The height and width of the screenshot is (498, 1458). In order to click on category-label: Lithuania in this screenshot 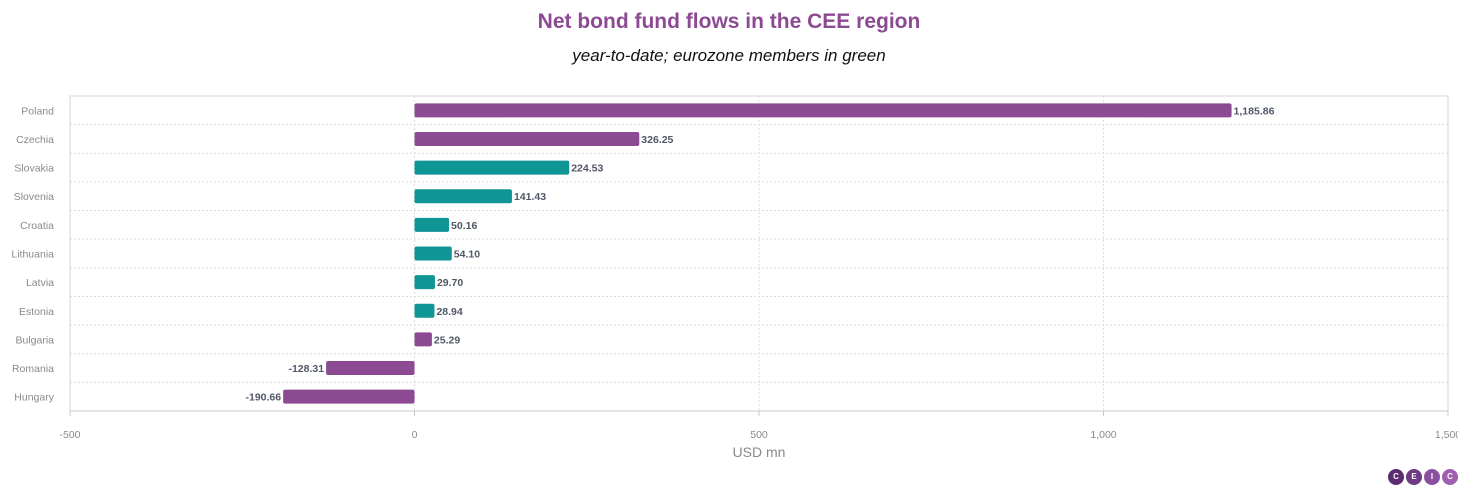, I will do `click(32, 255)`.